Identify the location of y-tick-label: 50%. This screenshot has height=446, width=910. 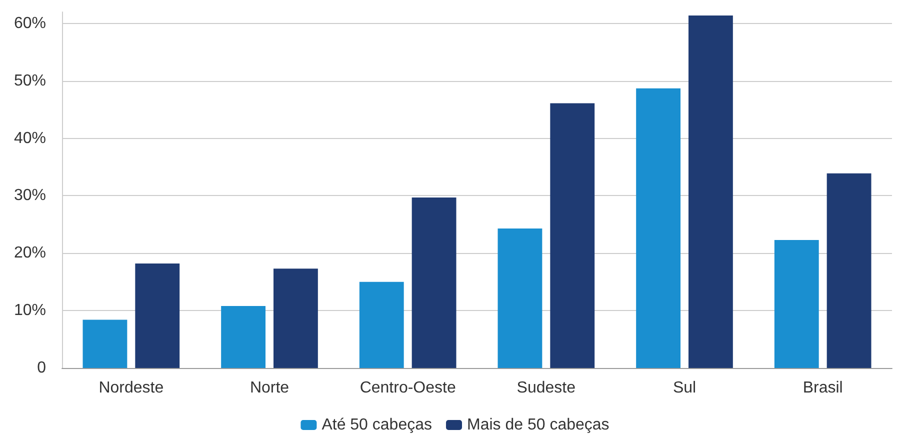
(30, 81).